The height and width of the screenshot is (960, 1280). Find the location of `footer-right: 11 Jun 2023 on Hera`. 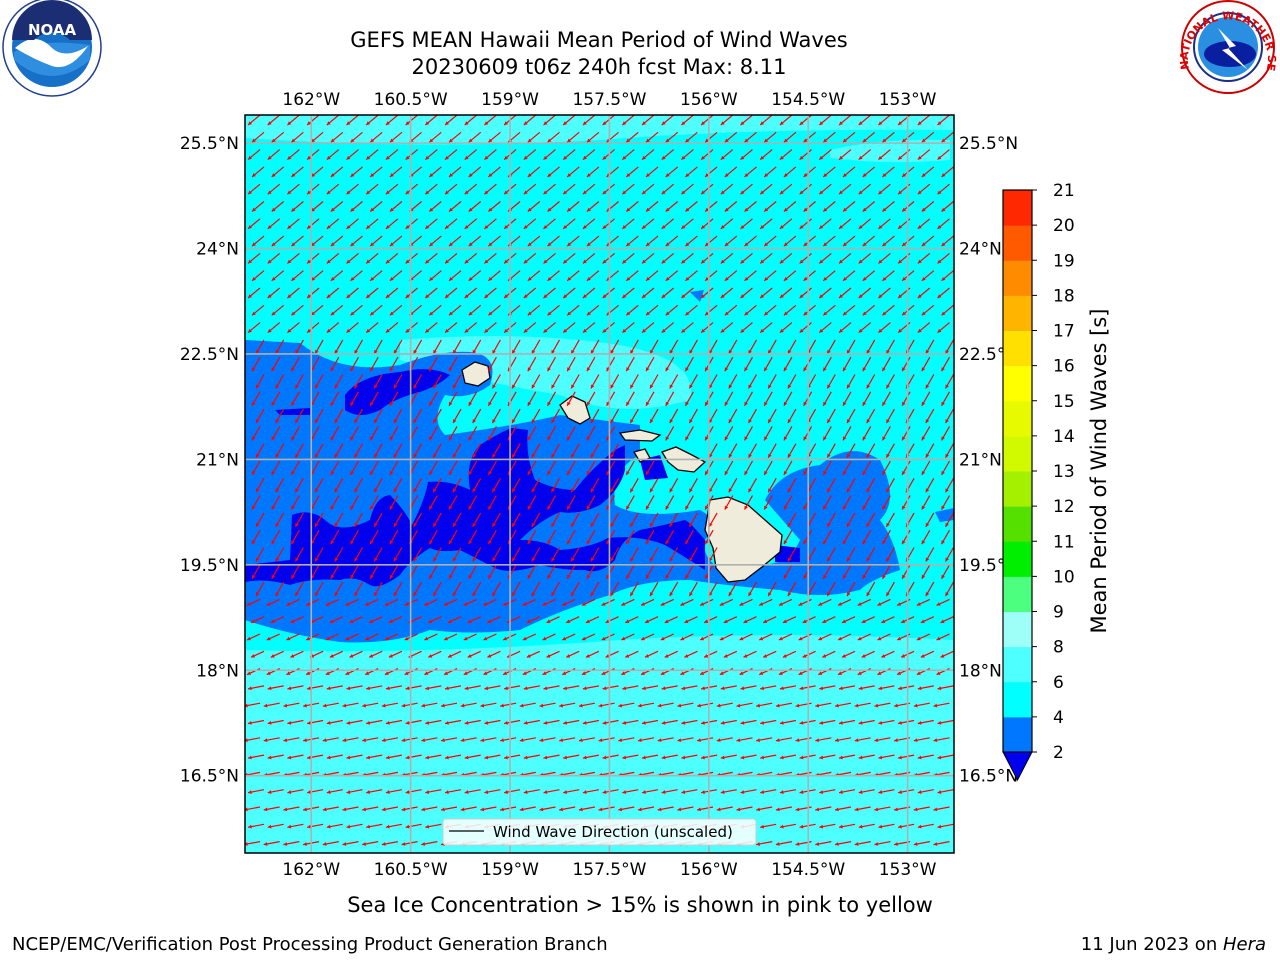

footer-right: 11 Jun 2023 on Hera is located at coordinates (1173, 944).